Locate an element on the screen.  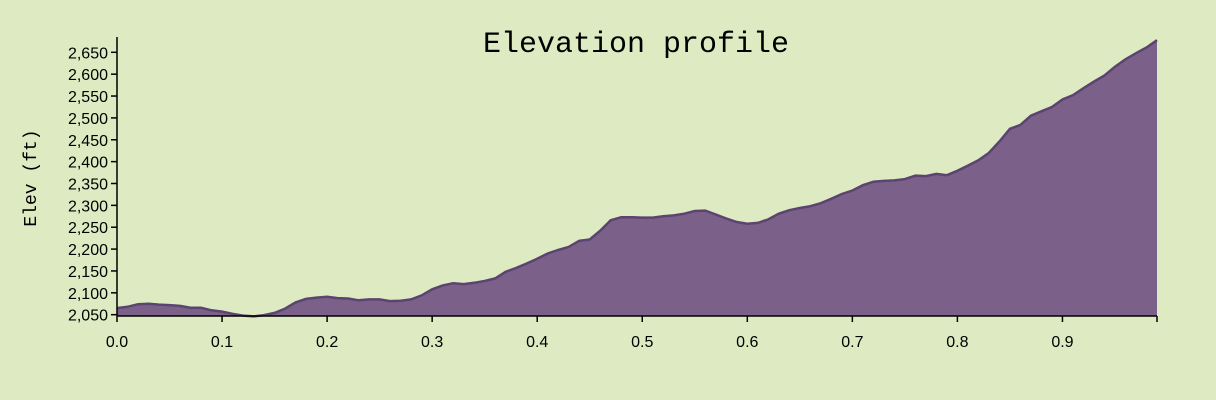
chart-title: Elevation profile is located at coordinates (636, 45).